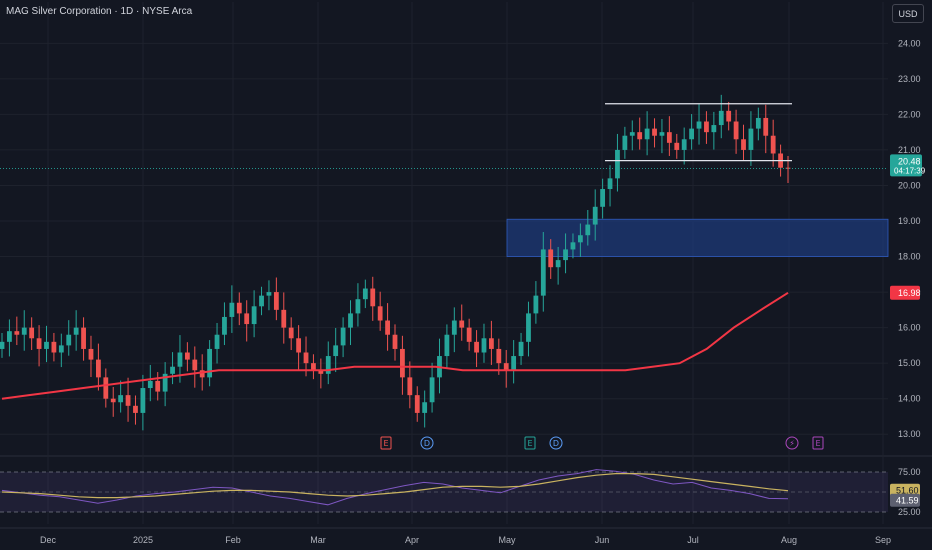 The image size is (932, 550). Describe the element at coordinates (385, 443) in the screenshot. I see `event-marker-label: E` at that location.